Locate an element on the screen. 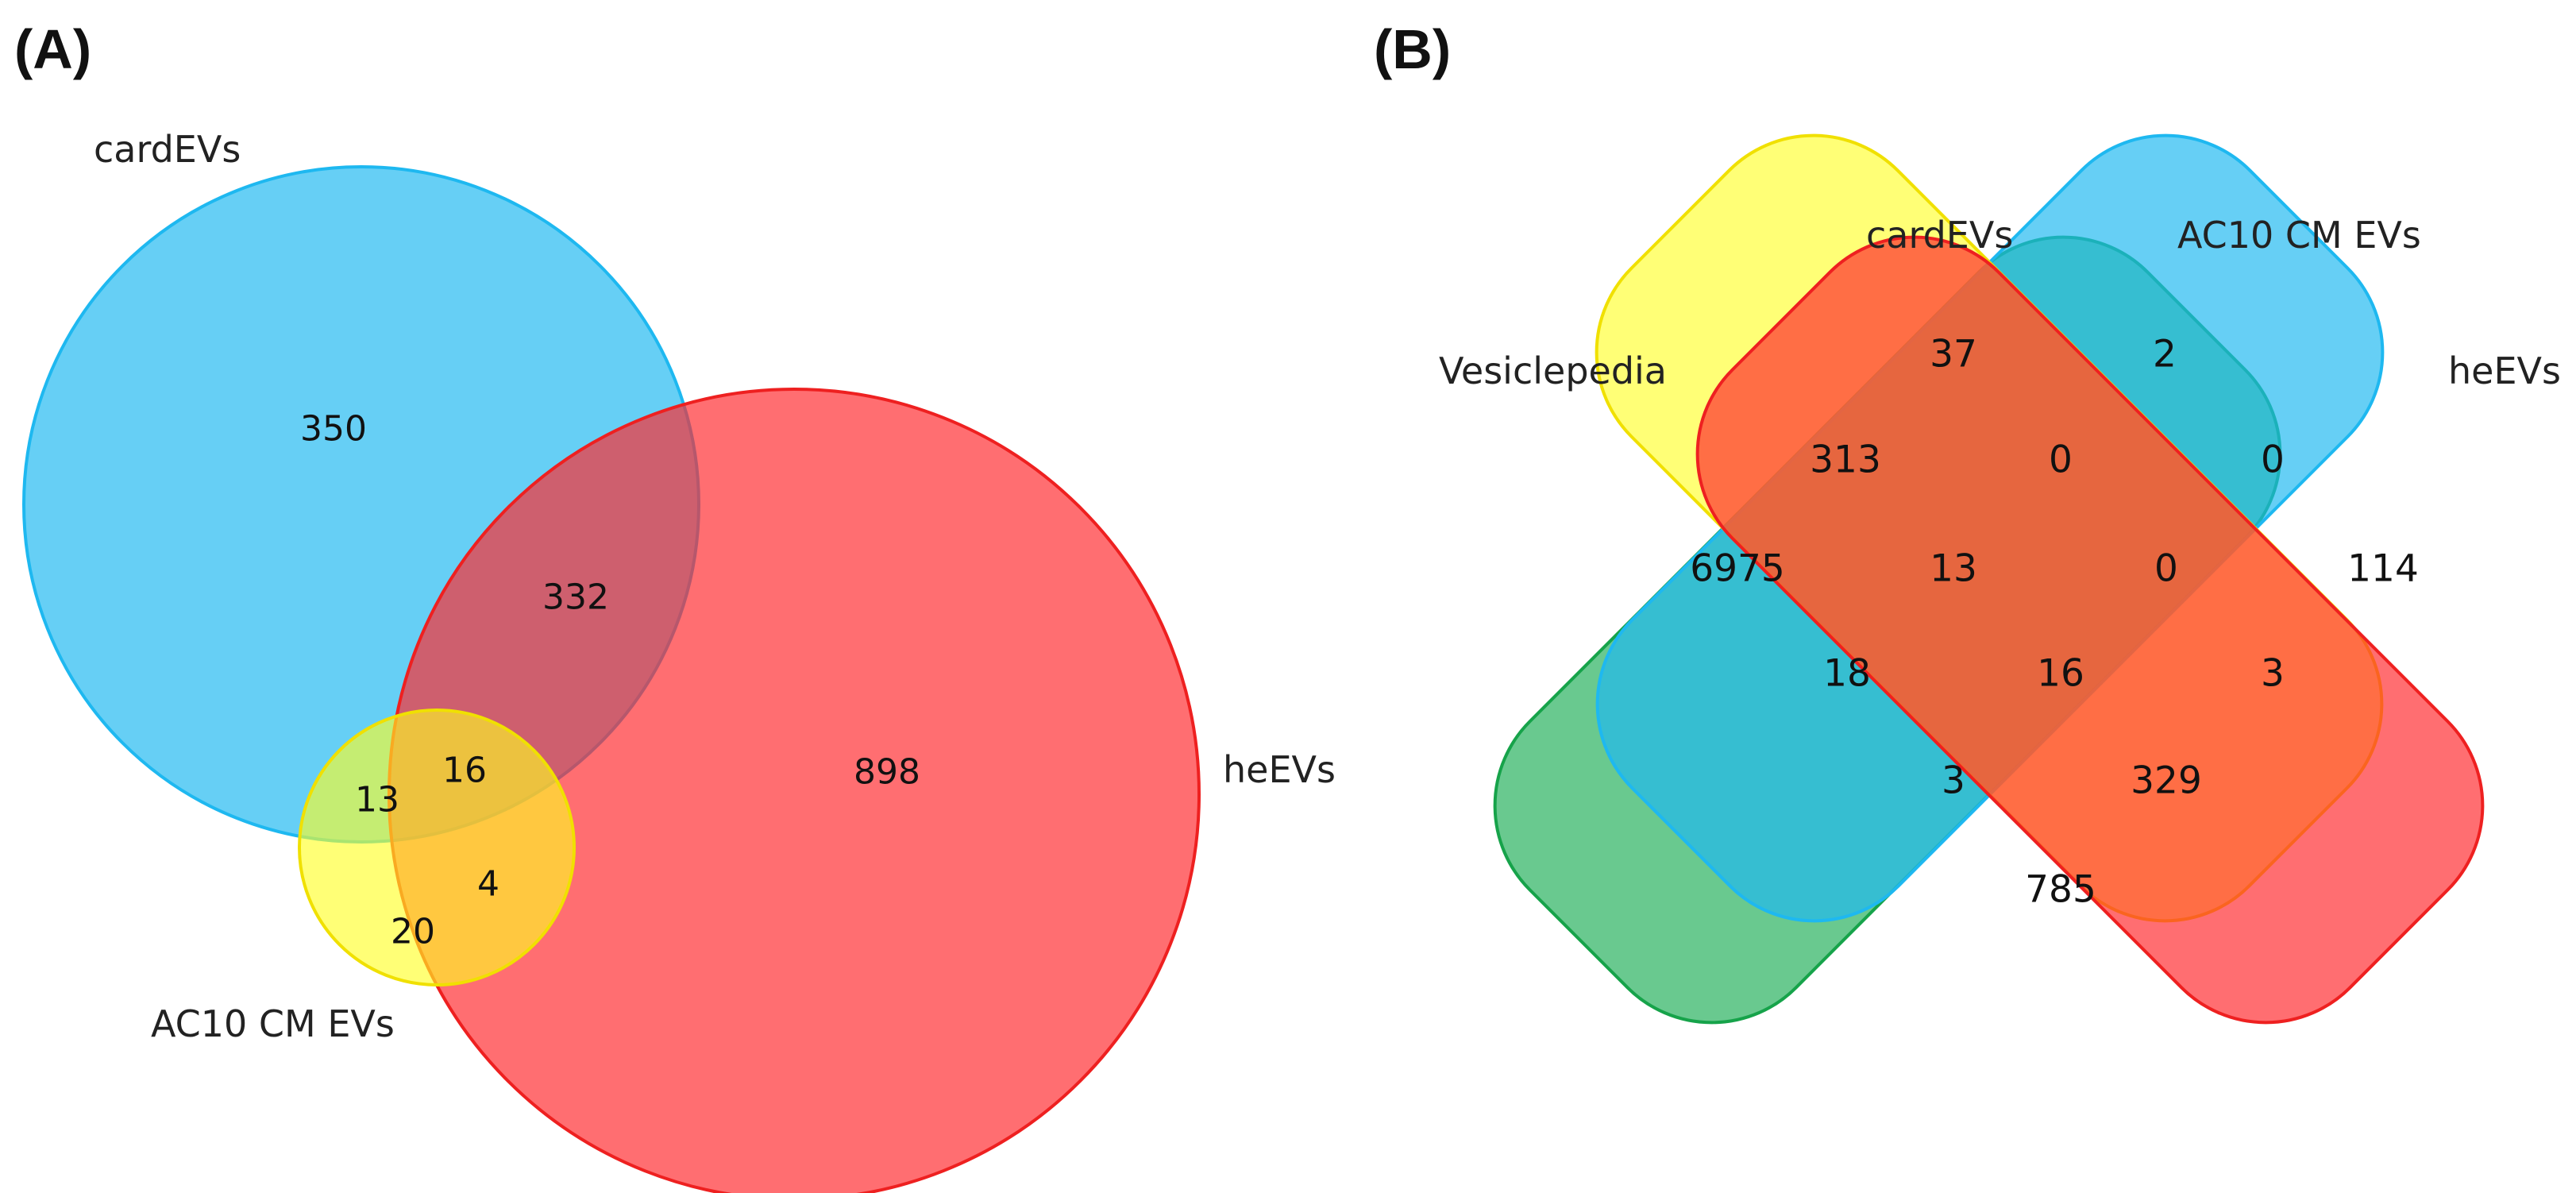  panel-b-label: (B) is located at coordinates (1412, 49).